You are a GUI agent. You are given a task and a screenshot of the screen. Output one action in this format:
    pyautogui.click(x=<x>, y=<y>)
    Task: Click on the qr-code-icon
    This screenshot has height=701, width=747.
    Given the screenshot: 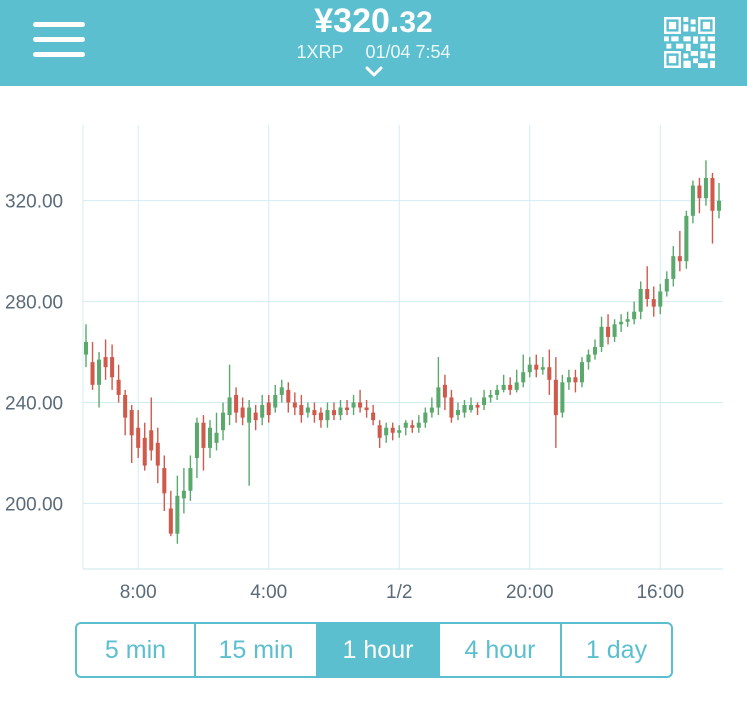 What is the action you would take?
    pyautogui.click(x=689, y=42)
    